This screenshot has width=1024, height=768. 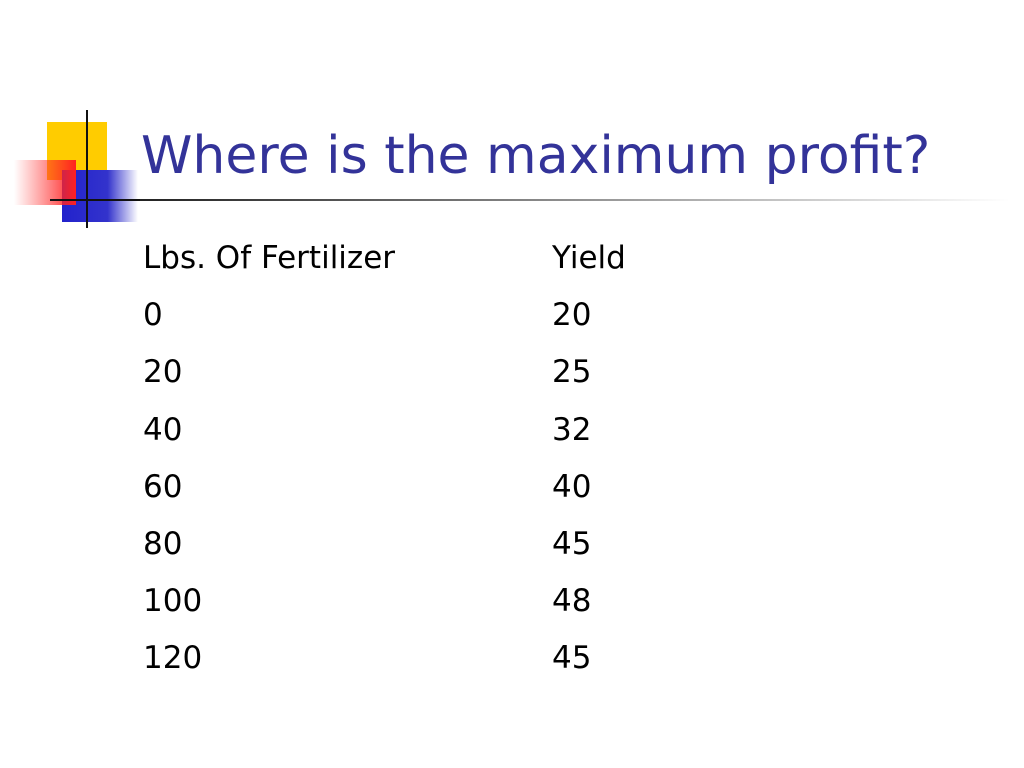 I want to click on table-cell: 60, so click(x=163, y=486).